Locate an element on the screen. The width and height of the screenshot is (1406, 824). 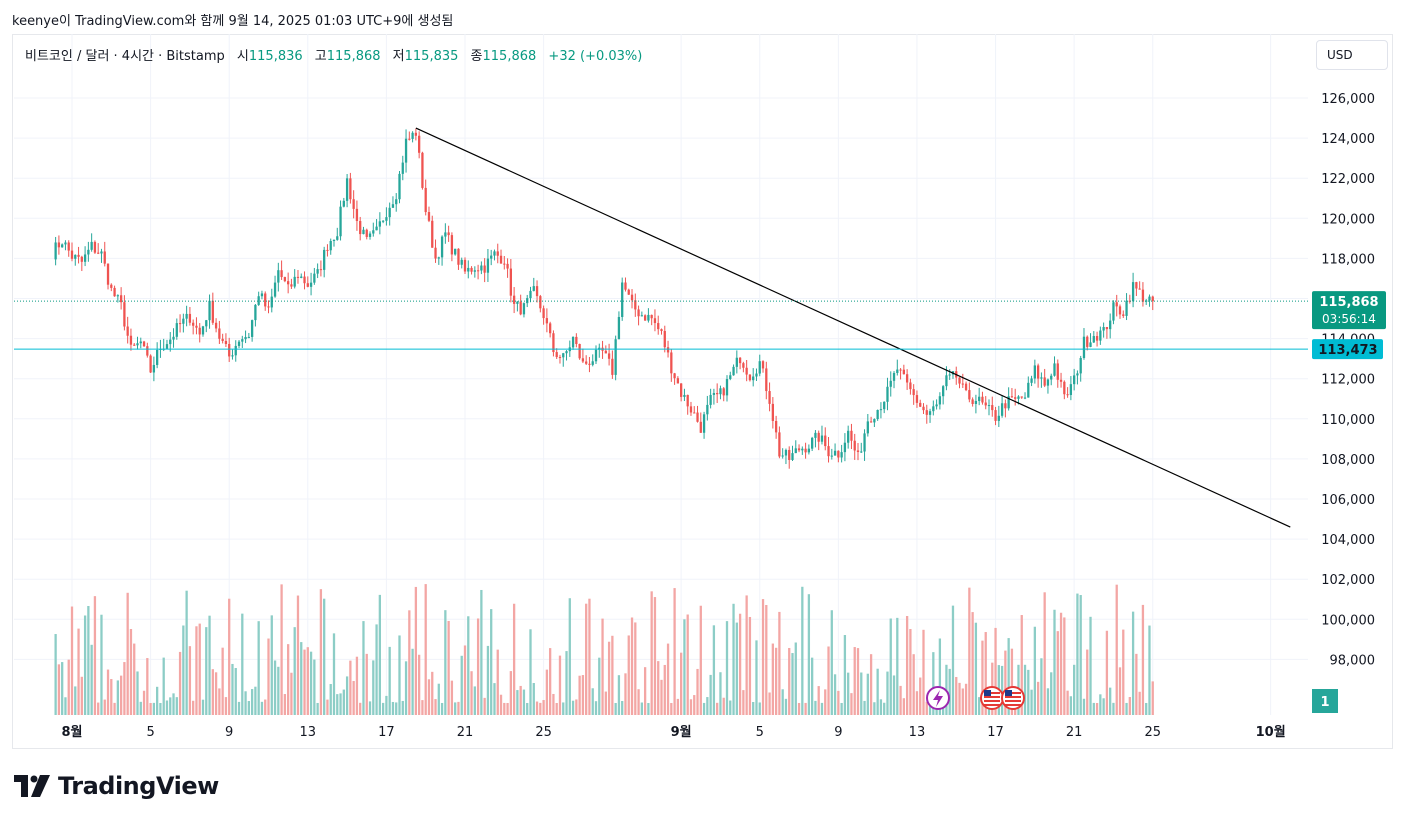
y-tick-label: 104,000 is located at coordinates (1348, 540).